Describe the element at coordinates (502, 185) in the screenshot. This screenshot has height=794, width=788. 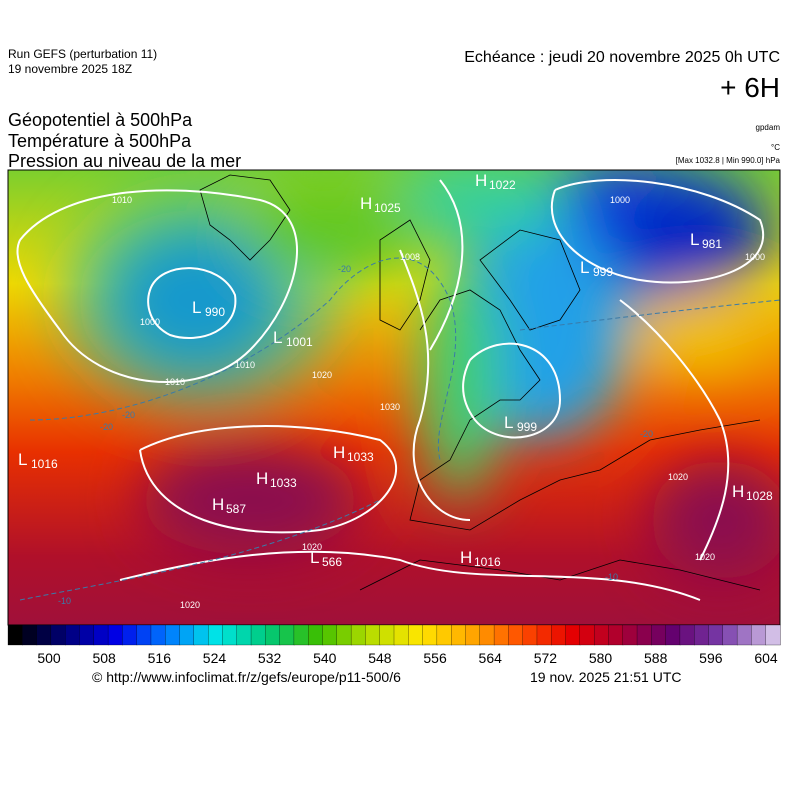
I see `center-value: 1022` at that location.